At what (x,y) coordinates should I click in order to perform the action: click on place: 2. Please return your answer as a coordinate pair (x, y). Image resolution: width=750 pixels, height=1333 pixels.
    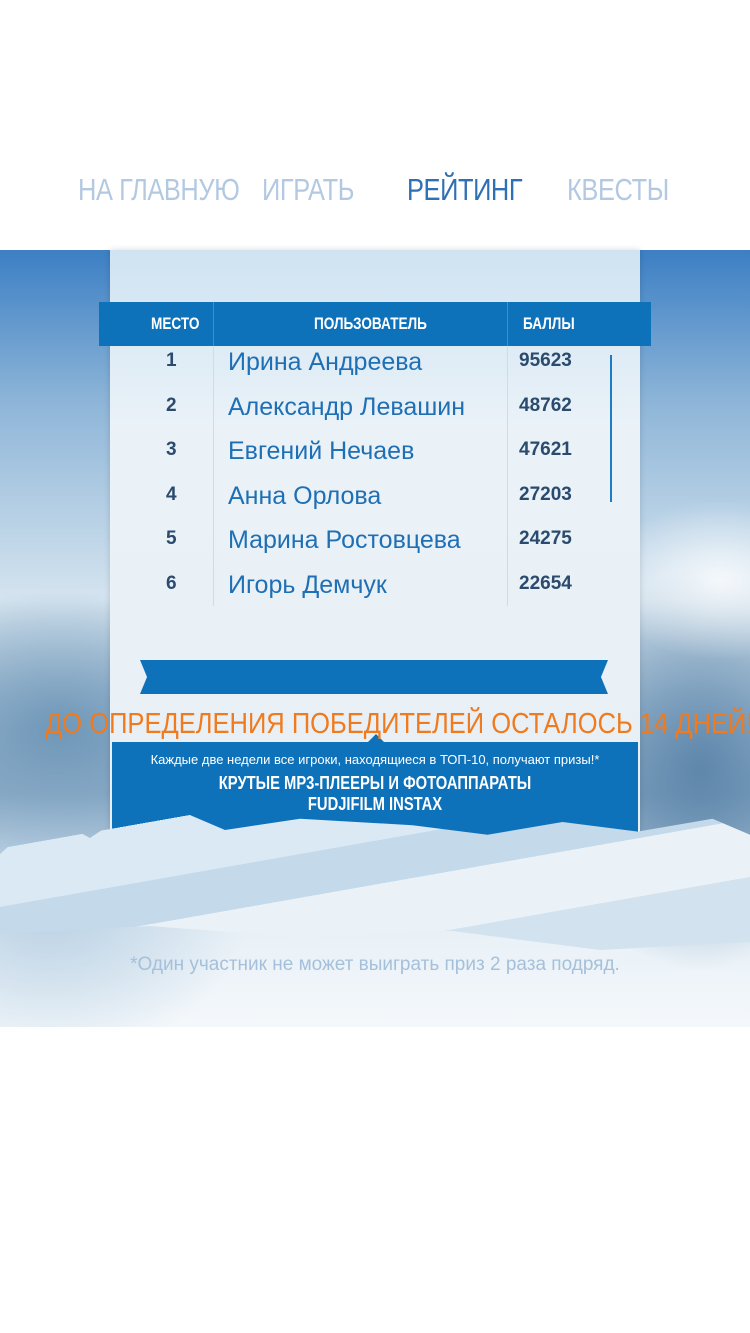
    Looking at the image, I should click on (171, 405).